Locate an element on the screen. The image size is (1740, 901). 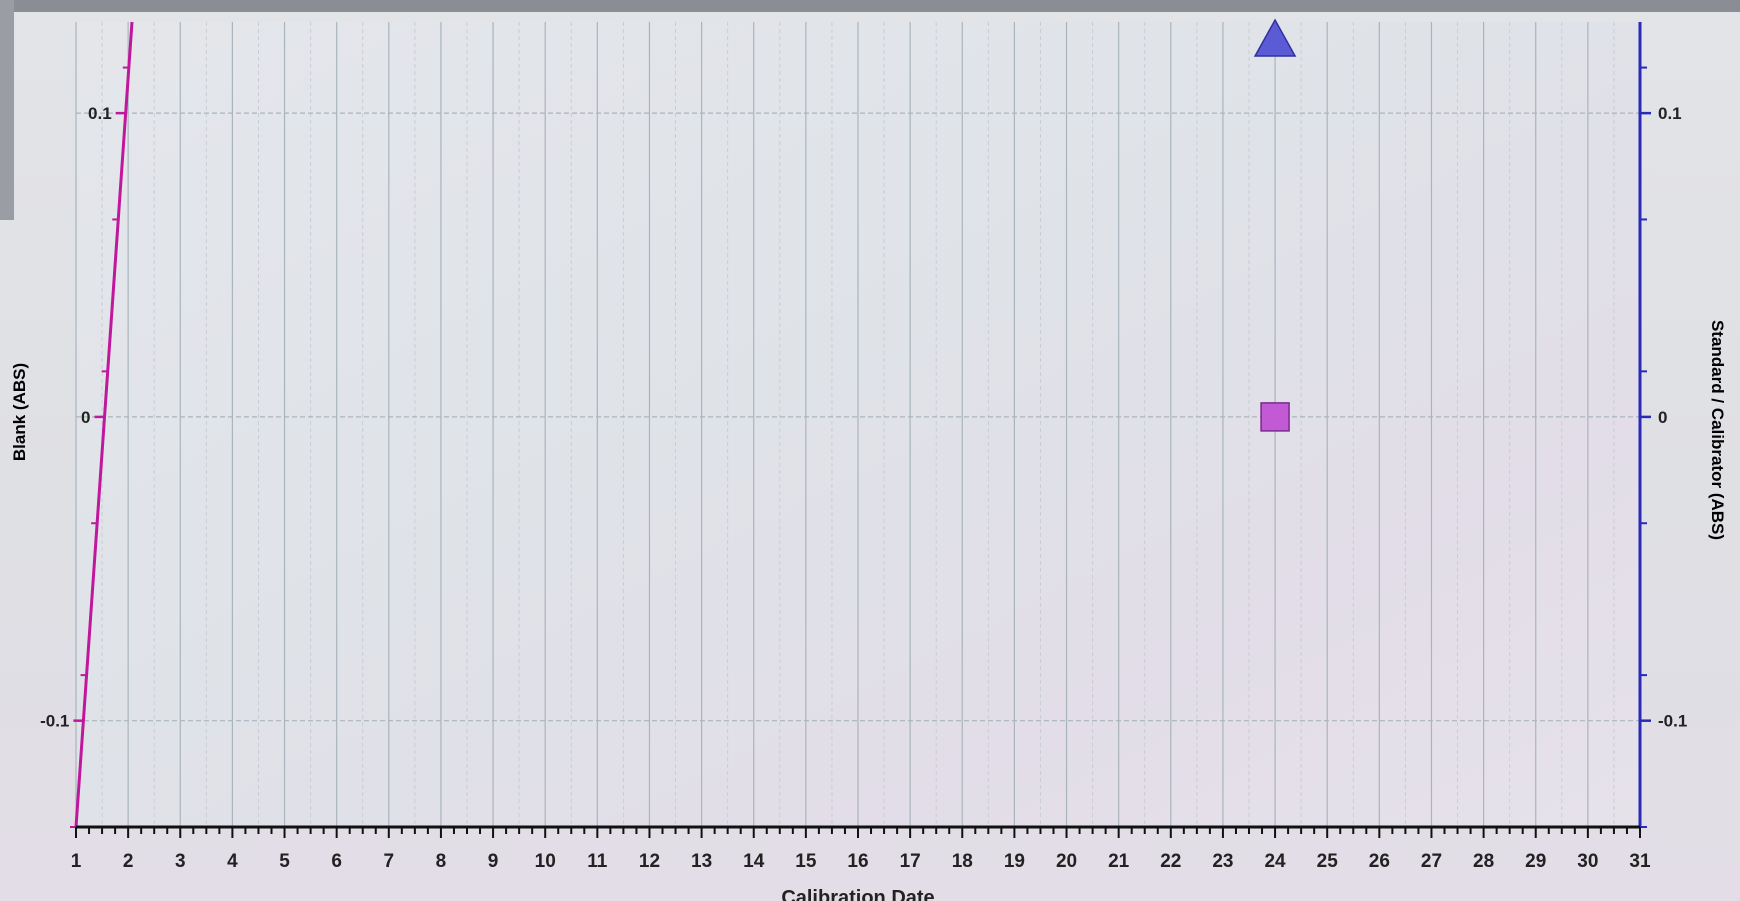
x-tick-label: 27 is located at coordinates (1431, 861).